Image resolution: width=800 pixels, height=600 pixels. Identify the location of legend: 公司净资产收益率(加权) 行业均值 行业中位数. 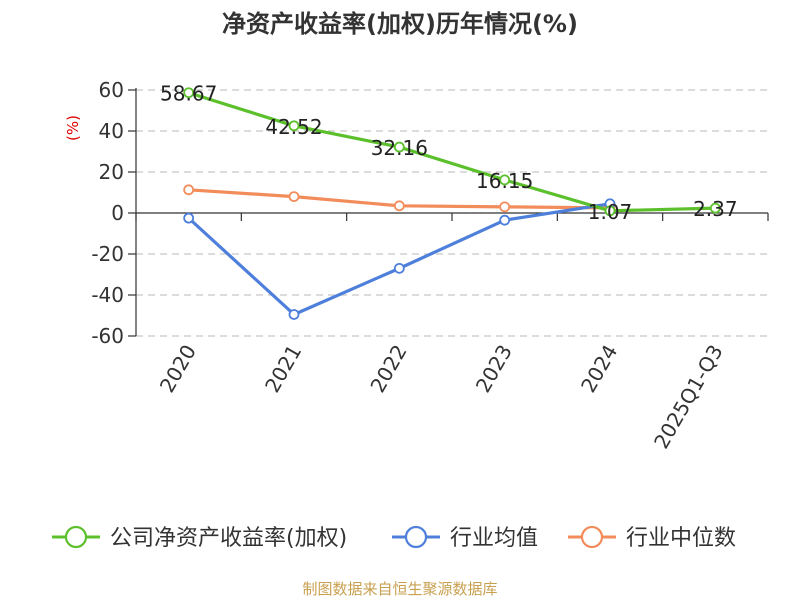
(394, 538).